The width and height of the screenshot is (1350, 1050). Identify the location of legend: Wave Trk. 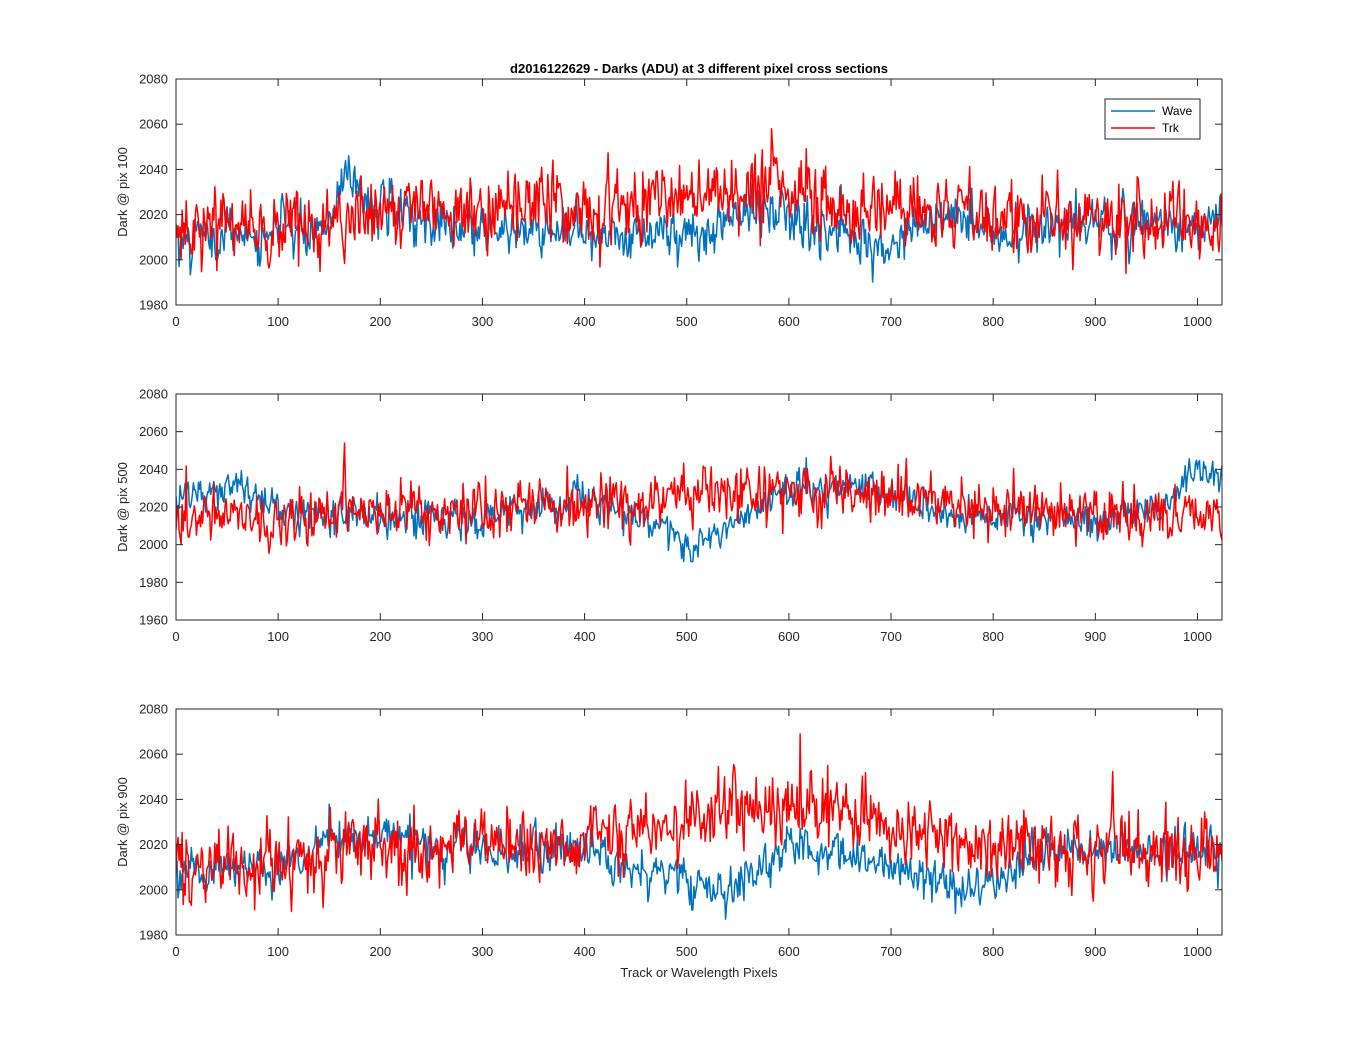
(1152, 119).